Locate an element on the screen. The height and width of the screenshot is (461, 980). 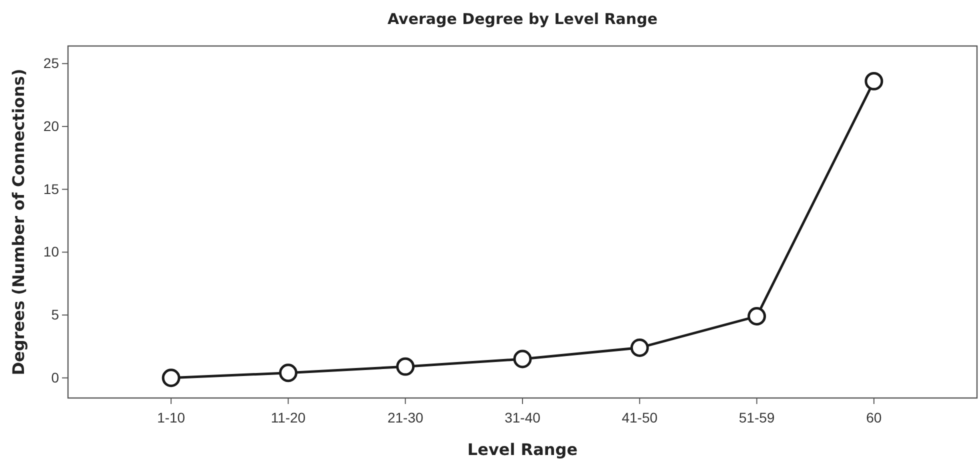
chart-title: Average Degree by Level Range is located at coordinates (522, 19).